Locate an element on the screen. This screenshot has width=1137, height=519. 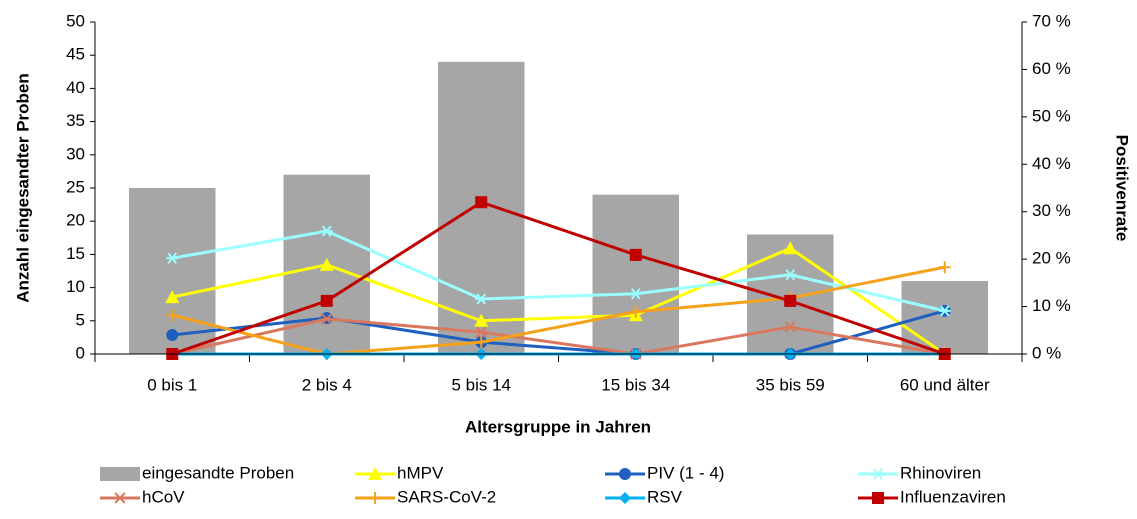
y-tick-label: 40 is located at coordinates (75, 87).